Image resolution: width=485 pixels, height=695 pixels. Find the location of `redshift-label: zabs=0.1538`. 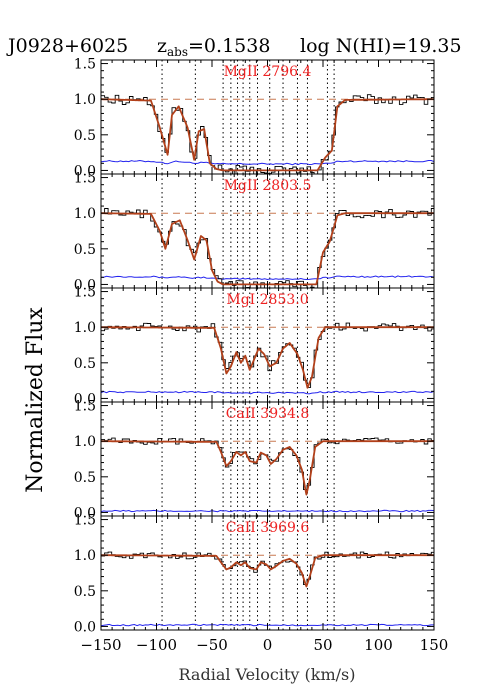

redshift-label: zabs=0.1538 is located at coordinates (213, 47).